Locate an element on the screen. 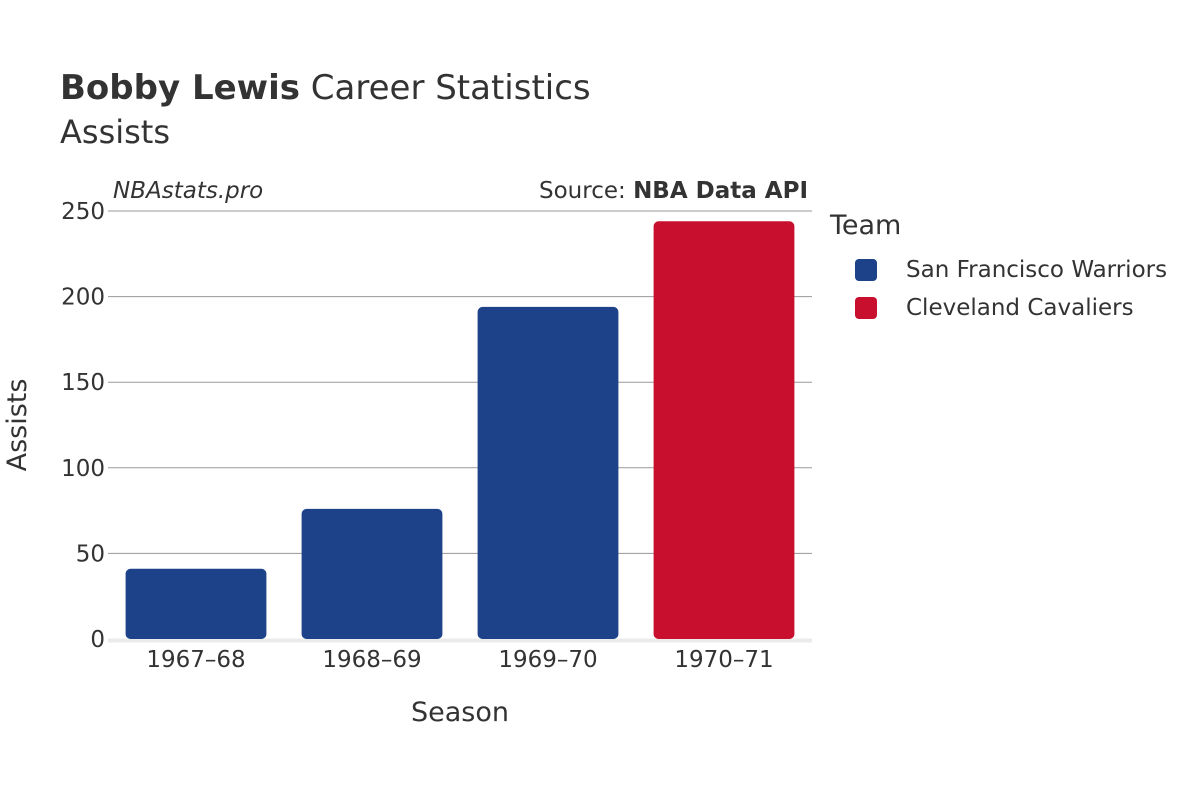 The width and height of the screenshot is (1200, 800). y-axis-title: Assists is located at coordinates (17, 425).